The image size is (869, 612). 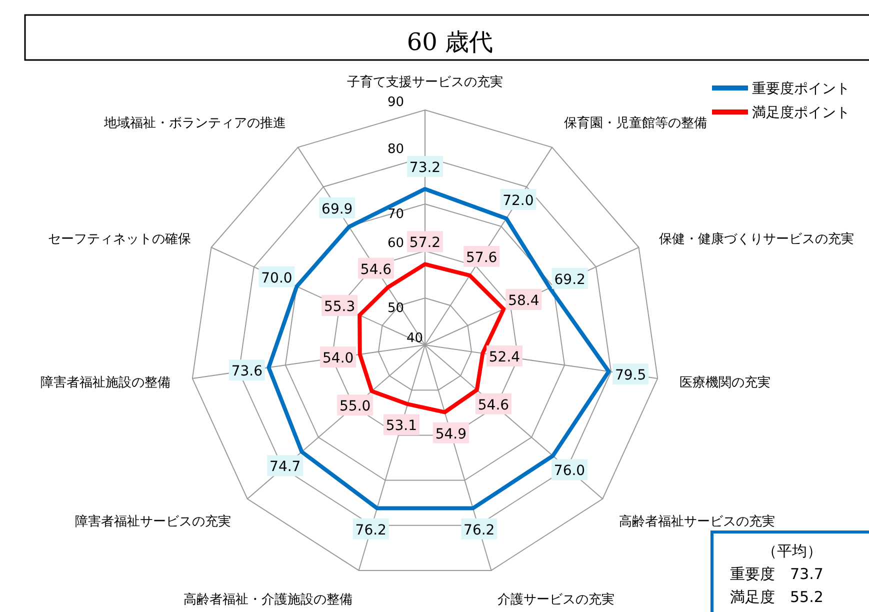 What do you see at coordinates (120, 240) in the screenshot?
I see `spoke-label: セーフティネットの確保` at bounding box center [120, 240].